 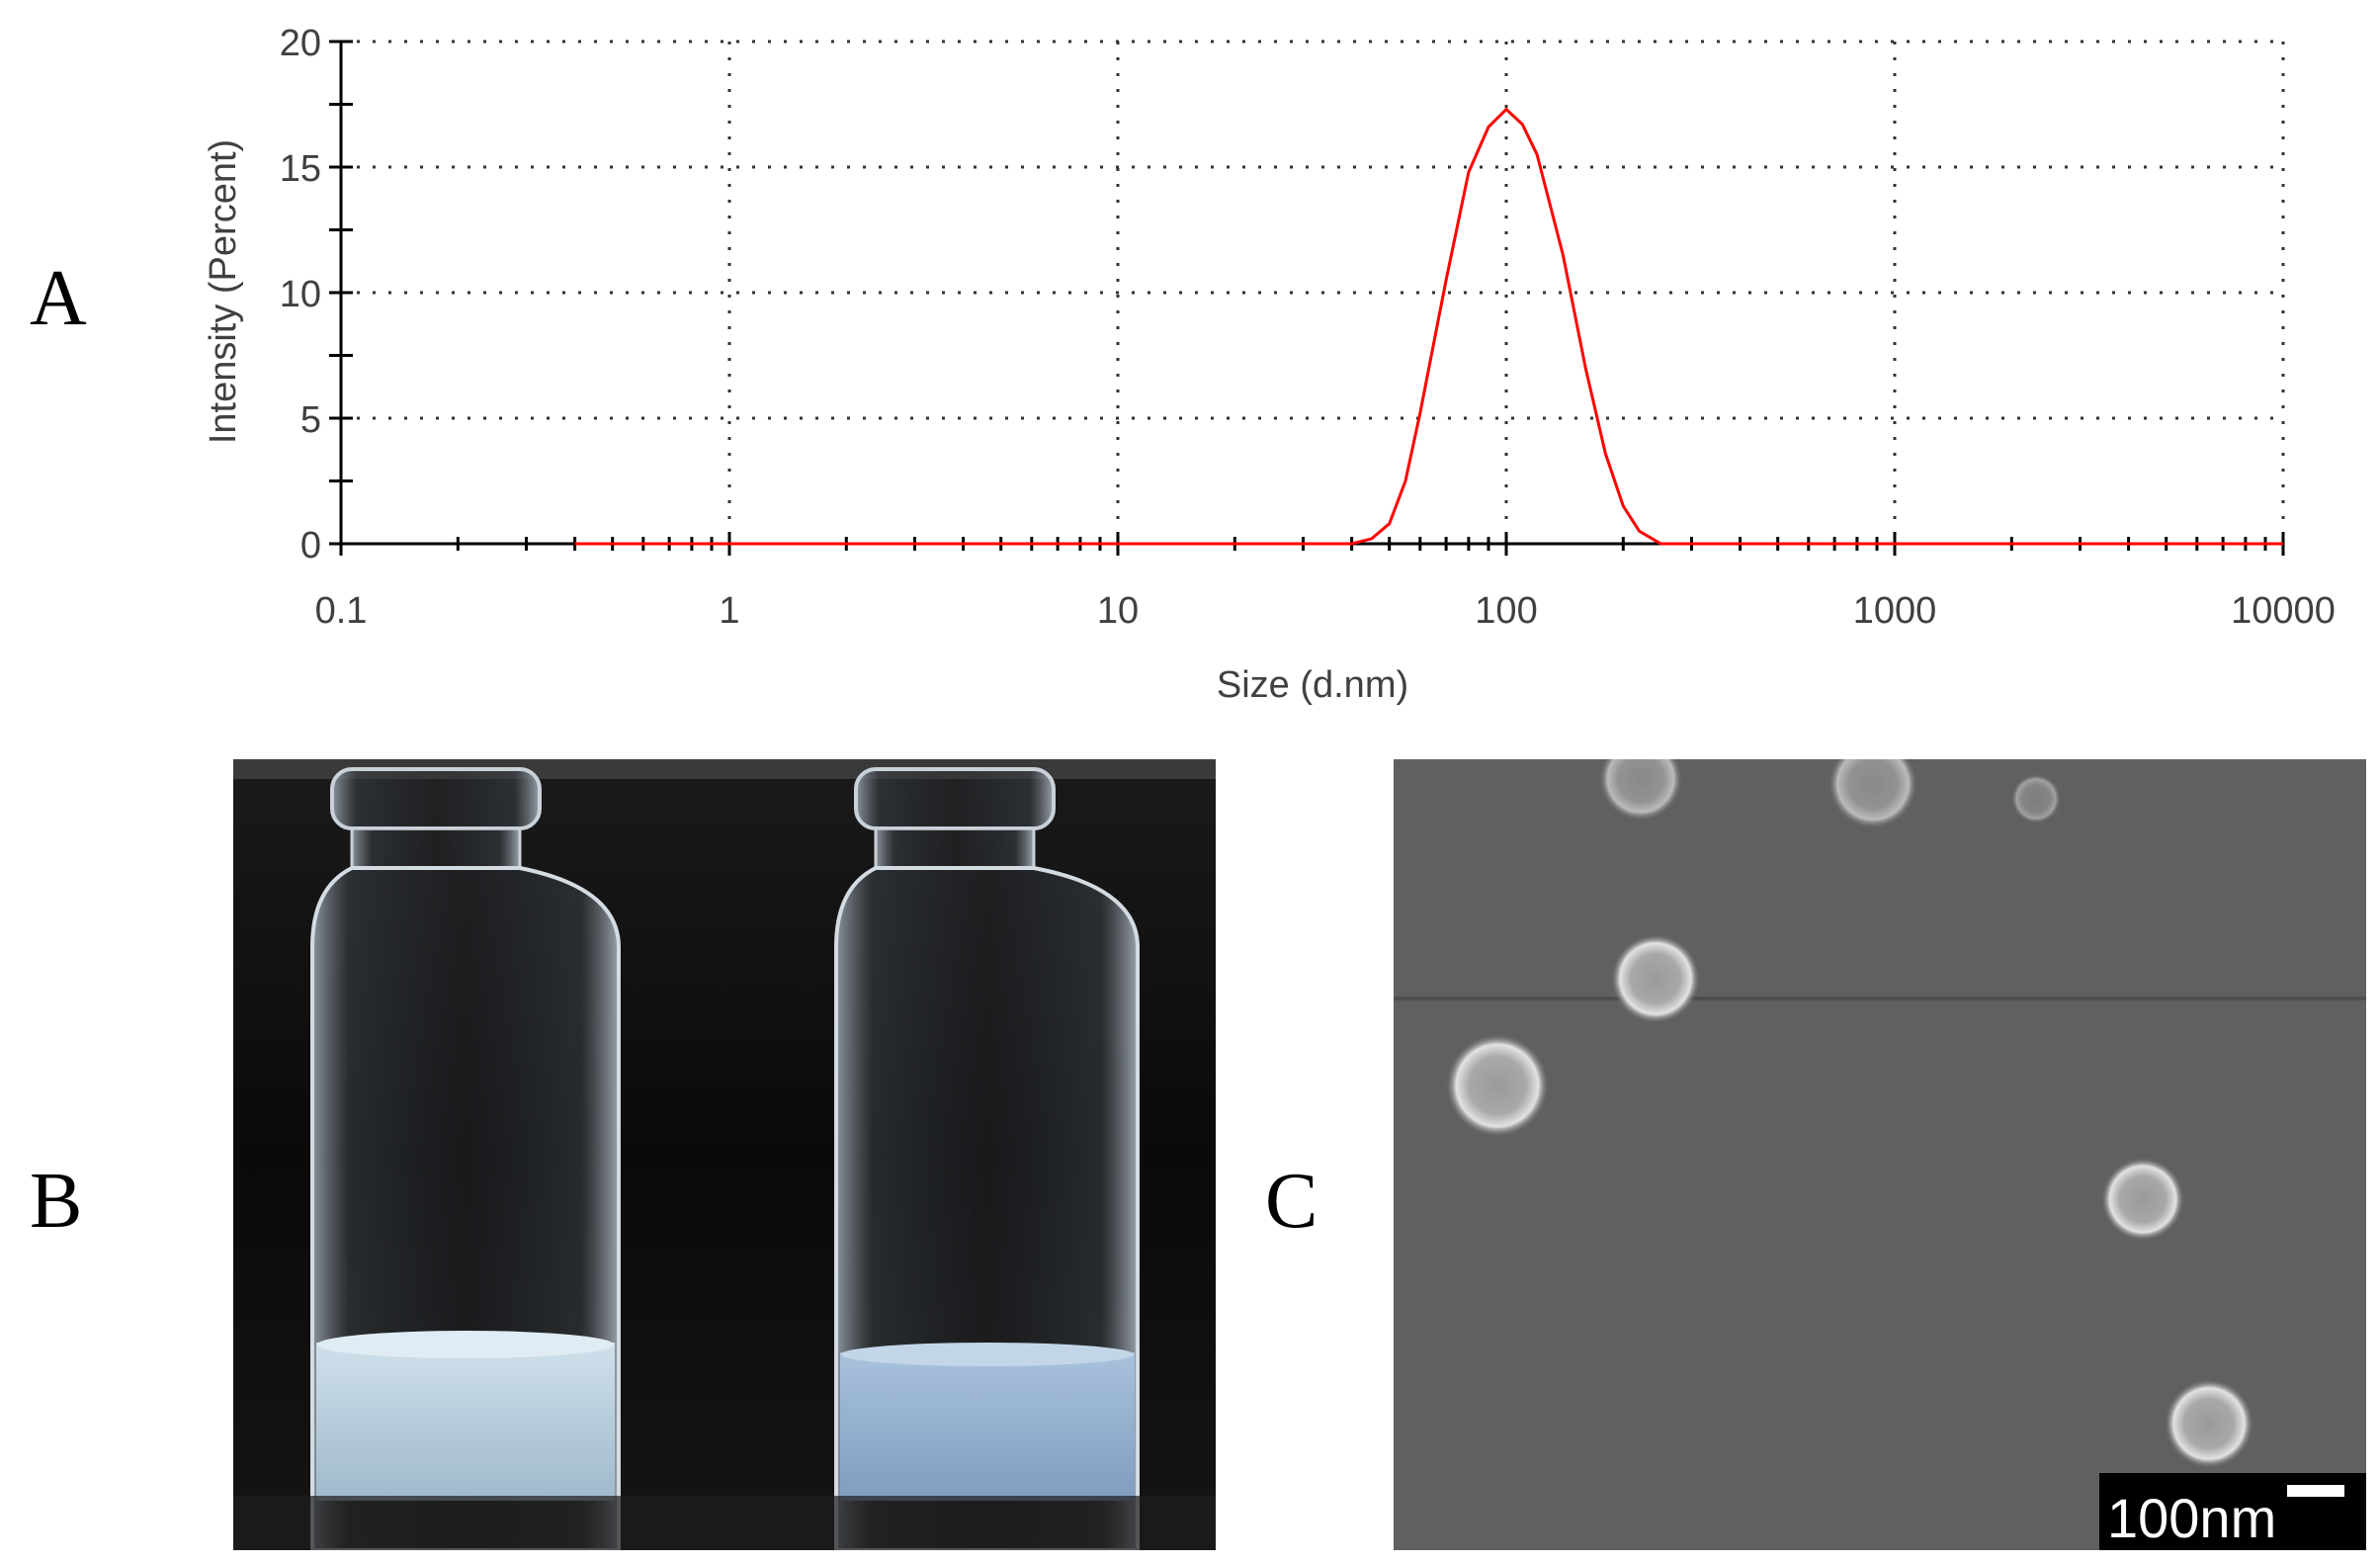 I want to click on y-tick-label: 0, so click(x=310, y=545).